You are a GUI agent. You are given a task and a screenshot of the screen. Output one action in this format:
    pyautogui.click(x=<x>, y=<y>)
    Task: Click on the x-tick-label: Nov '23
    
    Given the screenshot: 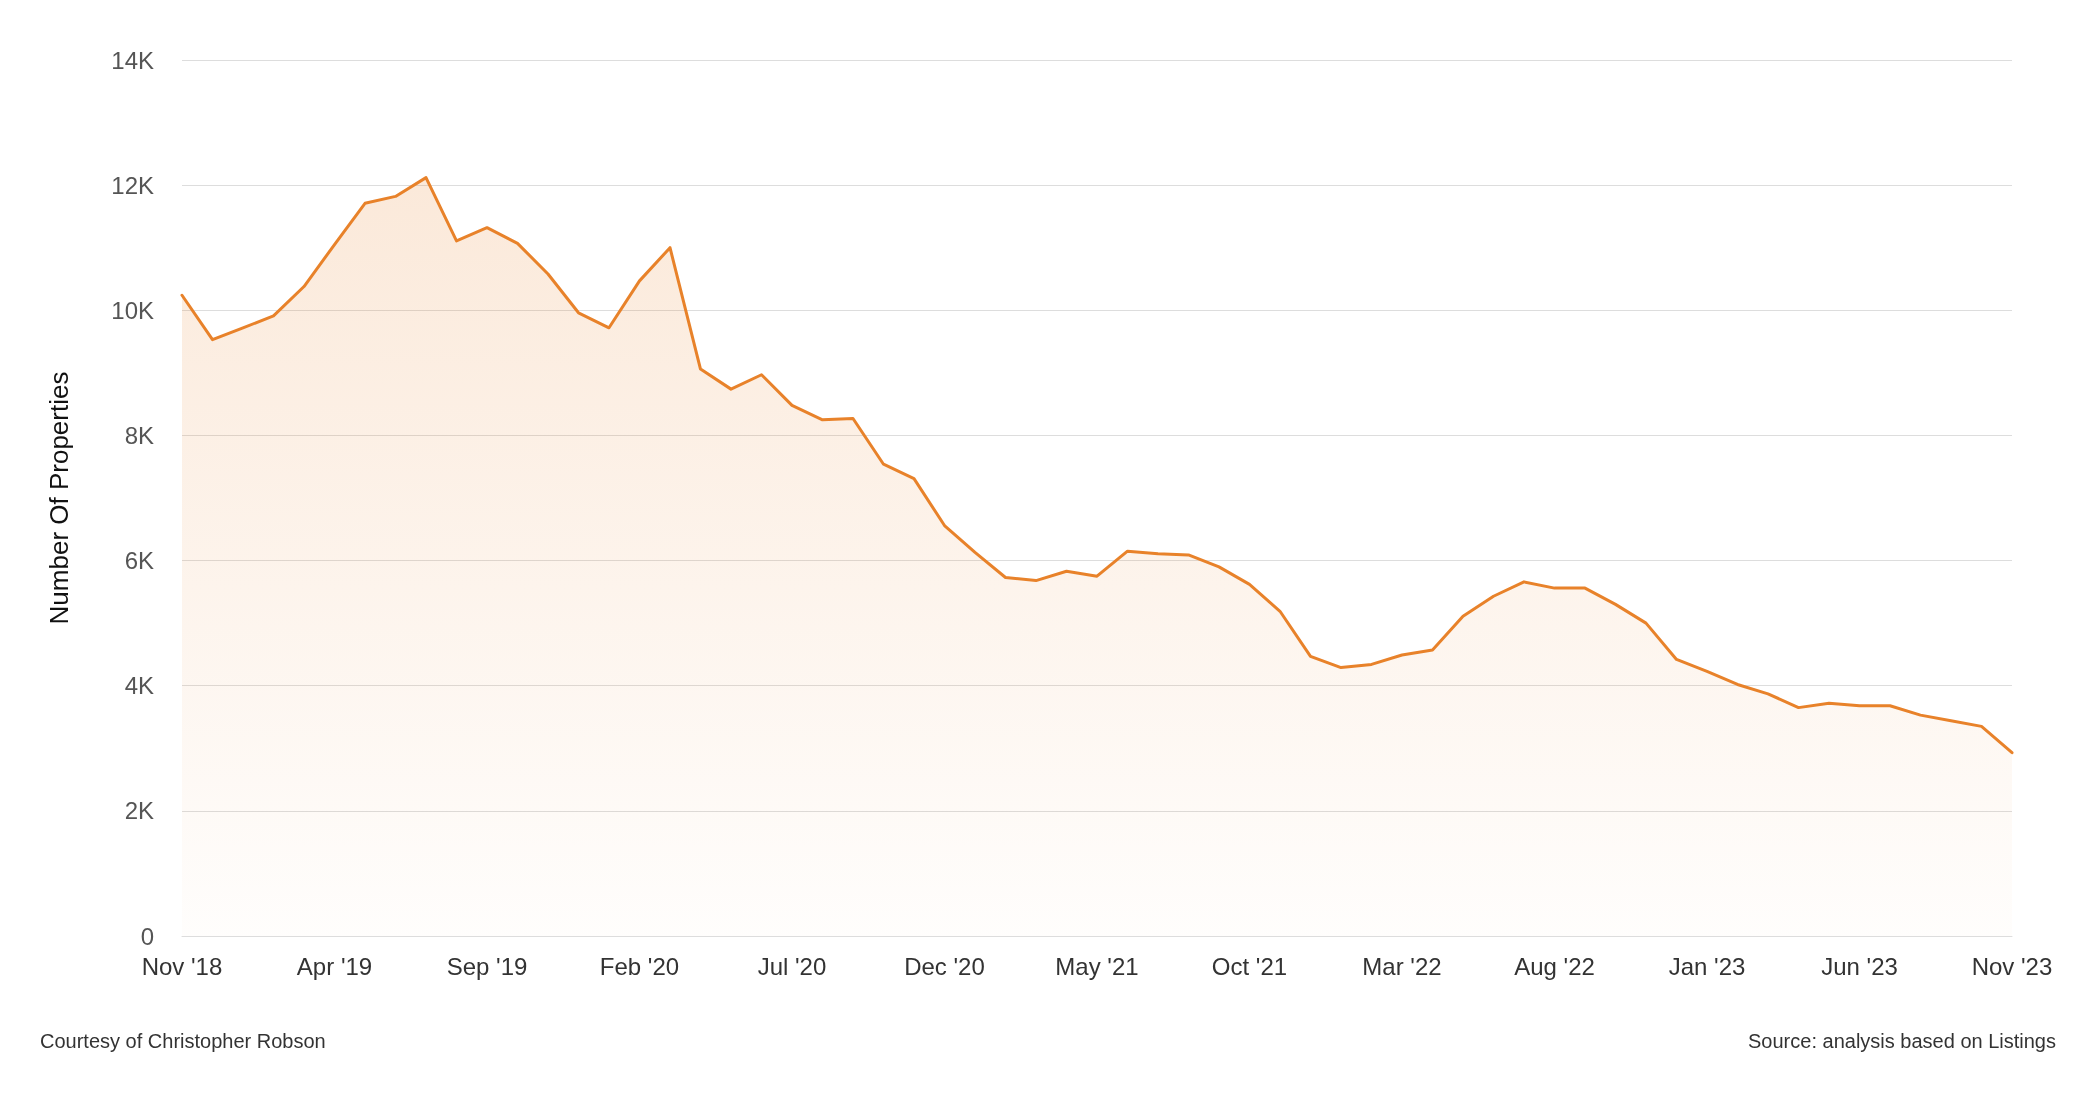 What is the action you would take?
    pyautogui.click(x=2012, y=966)
    